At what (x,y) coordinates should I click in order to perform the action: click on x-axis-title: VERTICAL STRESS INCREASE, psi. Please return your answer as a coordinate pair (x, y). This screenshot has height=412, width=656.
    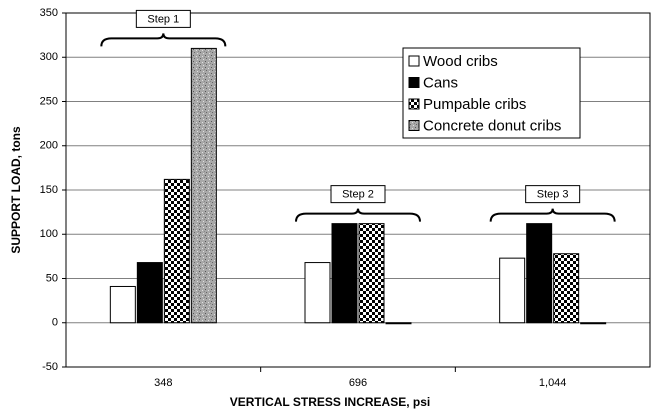
    Looking at the image, I should click on (330, 402).